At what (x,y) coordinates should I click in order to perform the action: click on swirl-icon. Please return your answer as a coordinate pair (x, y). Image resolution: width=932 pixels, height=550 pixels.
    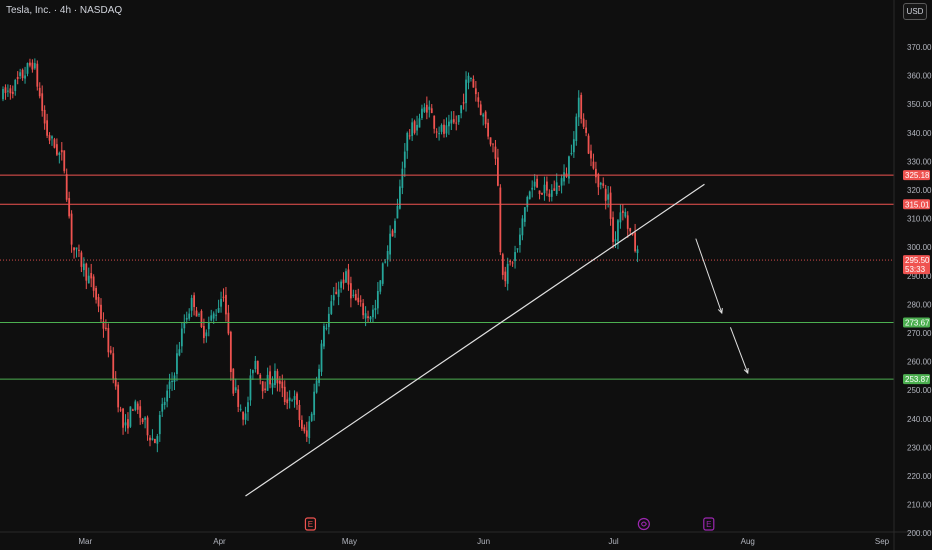
    Looking at the image, I should click on (643, 524).